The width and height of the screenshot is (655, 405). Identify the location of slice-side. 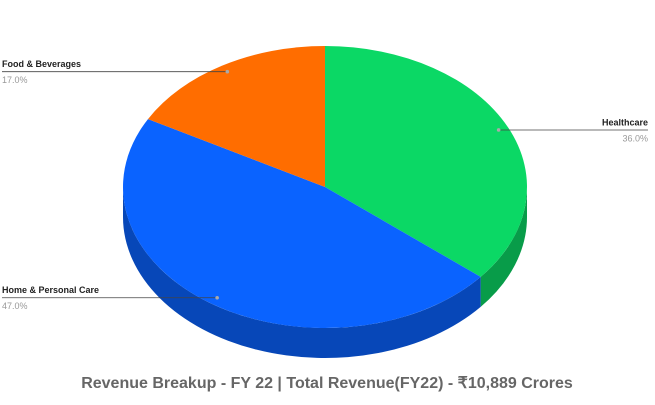
(503, 247).